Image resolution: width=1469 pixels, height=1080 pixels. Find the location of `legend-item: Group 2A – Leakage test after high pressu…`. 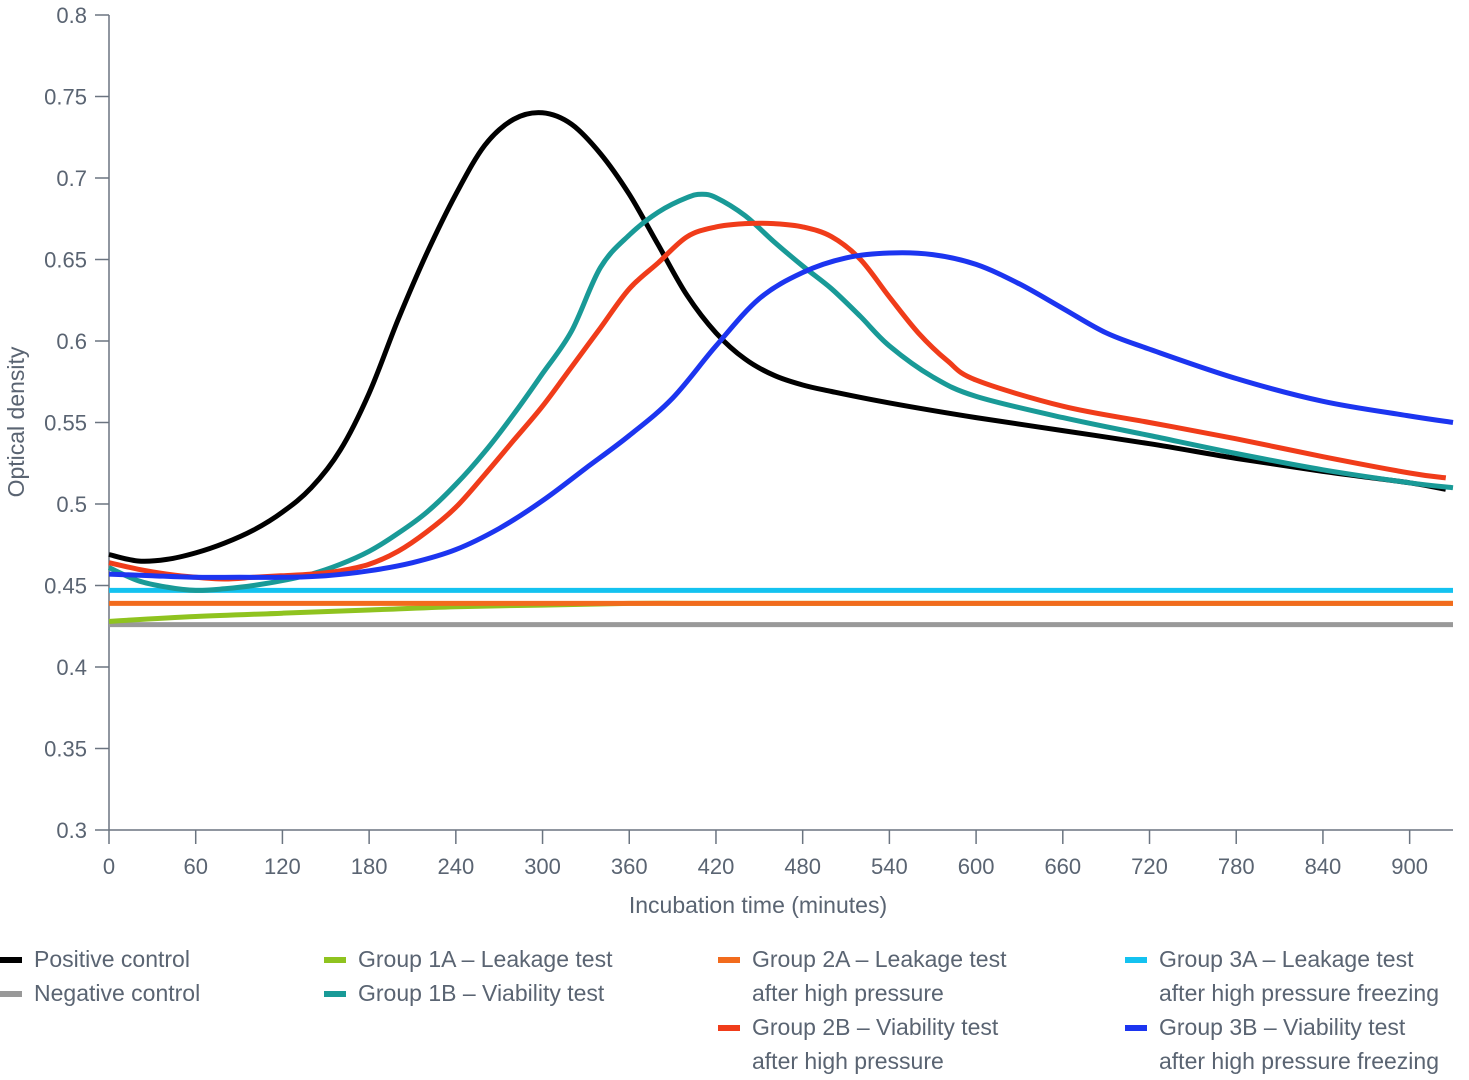

legend-item: Group 2A – Leakage test after high pressu… is located at coordinates (862, 976).